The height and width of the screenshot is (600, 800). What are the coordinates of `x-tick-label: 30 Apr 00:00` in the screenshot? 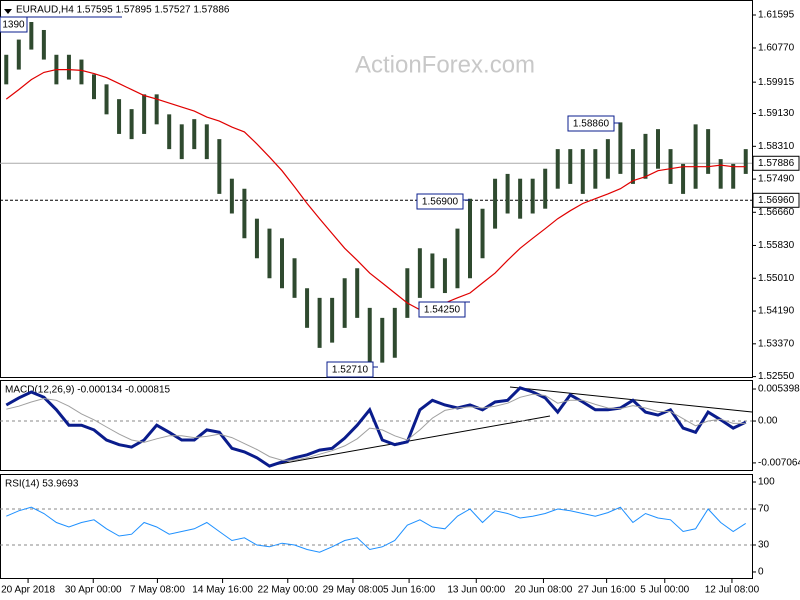 It's located at (93, 590).